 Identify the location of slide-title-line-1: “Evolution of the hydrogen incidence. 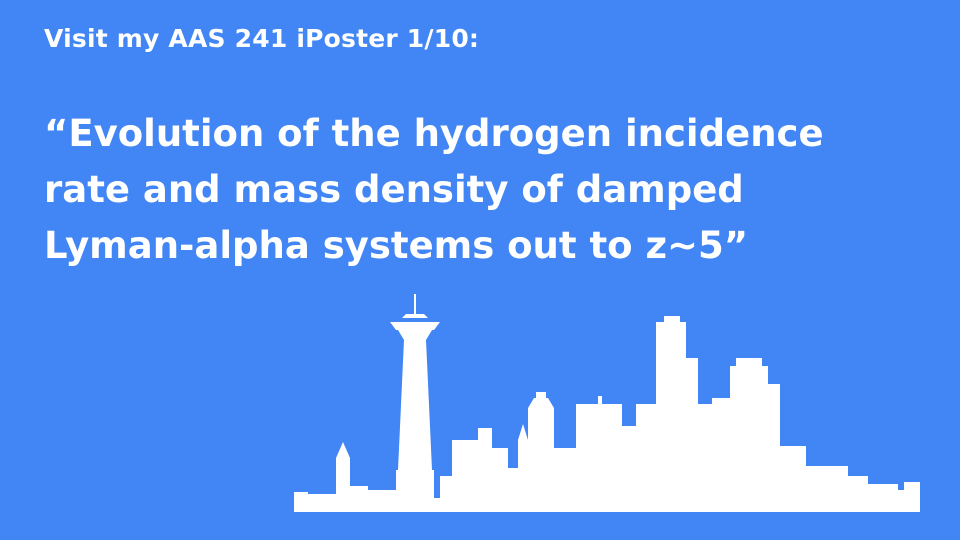
(434, 133).